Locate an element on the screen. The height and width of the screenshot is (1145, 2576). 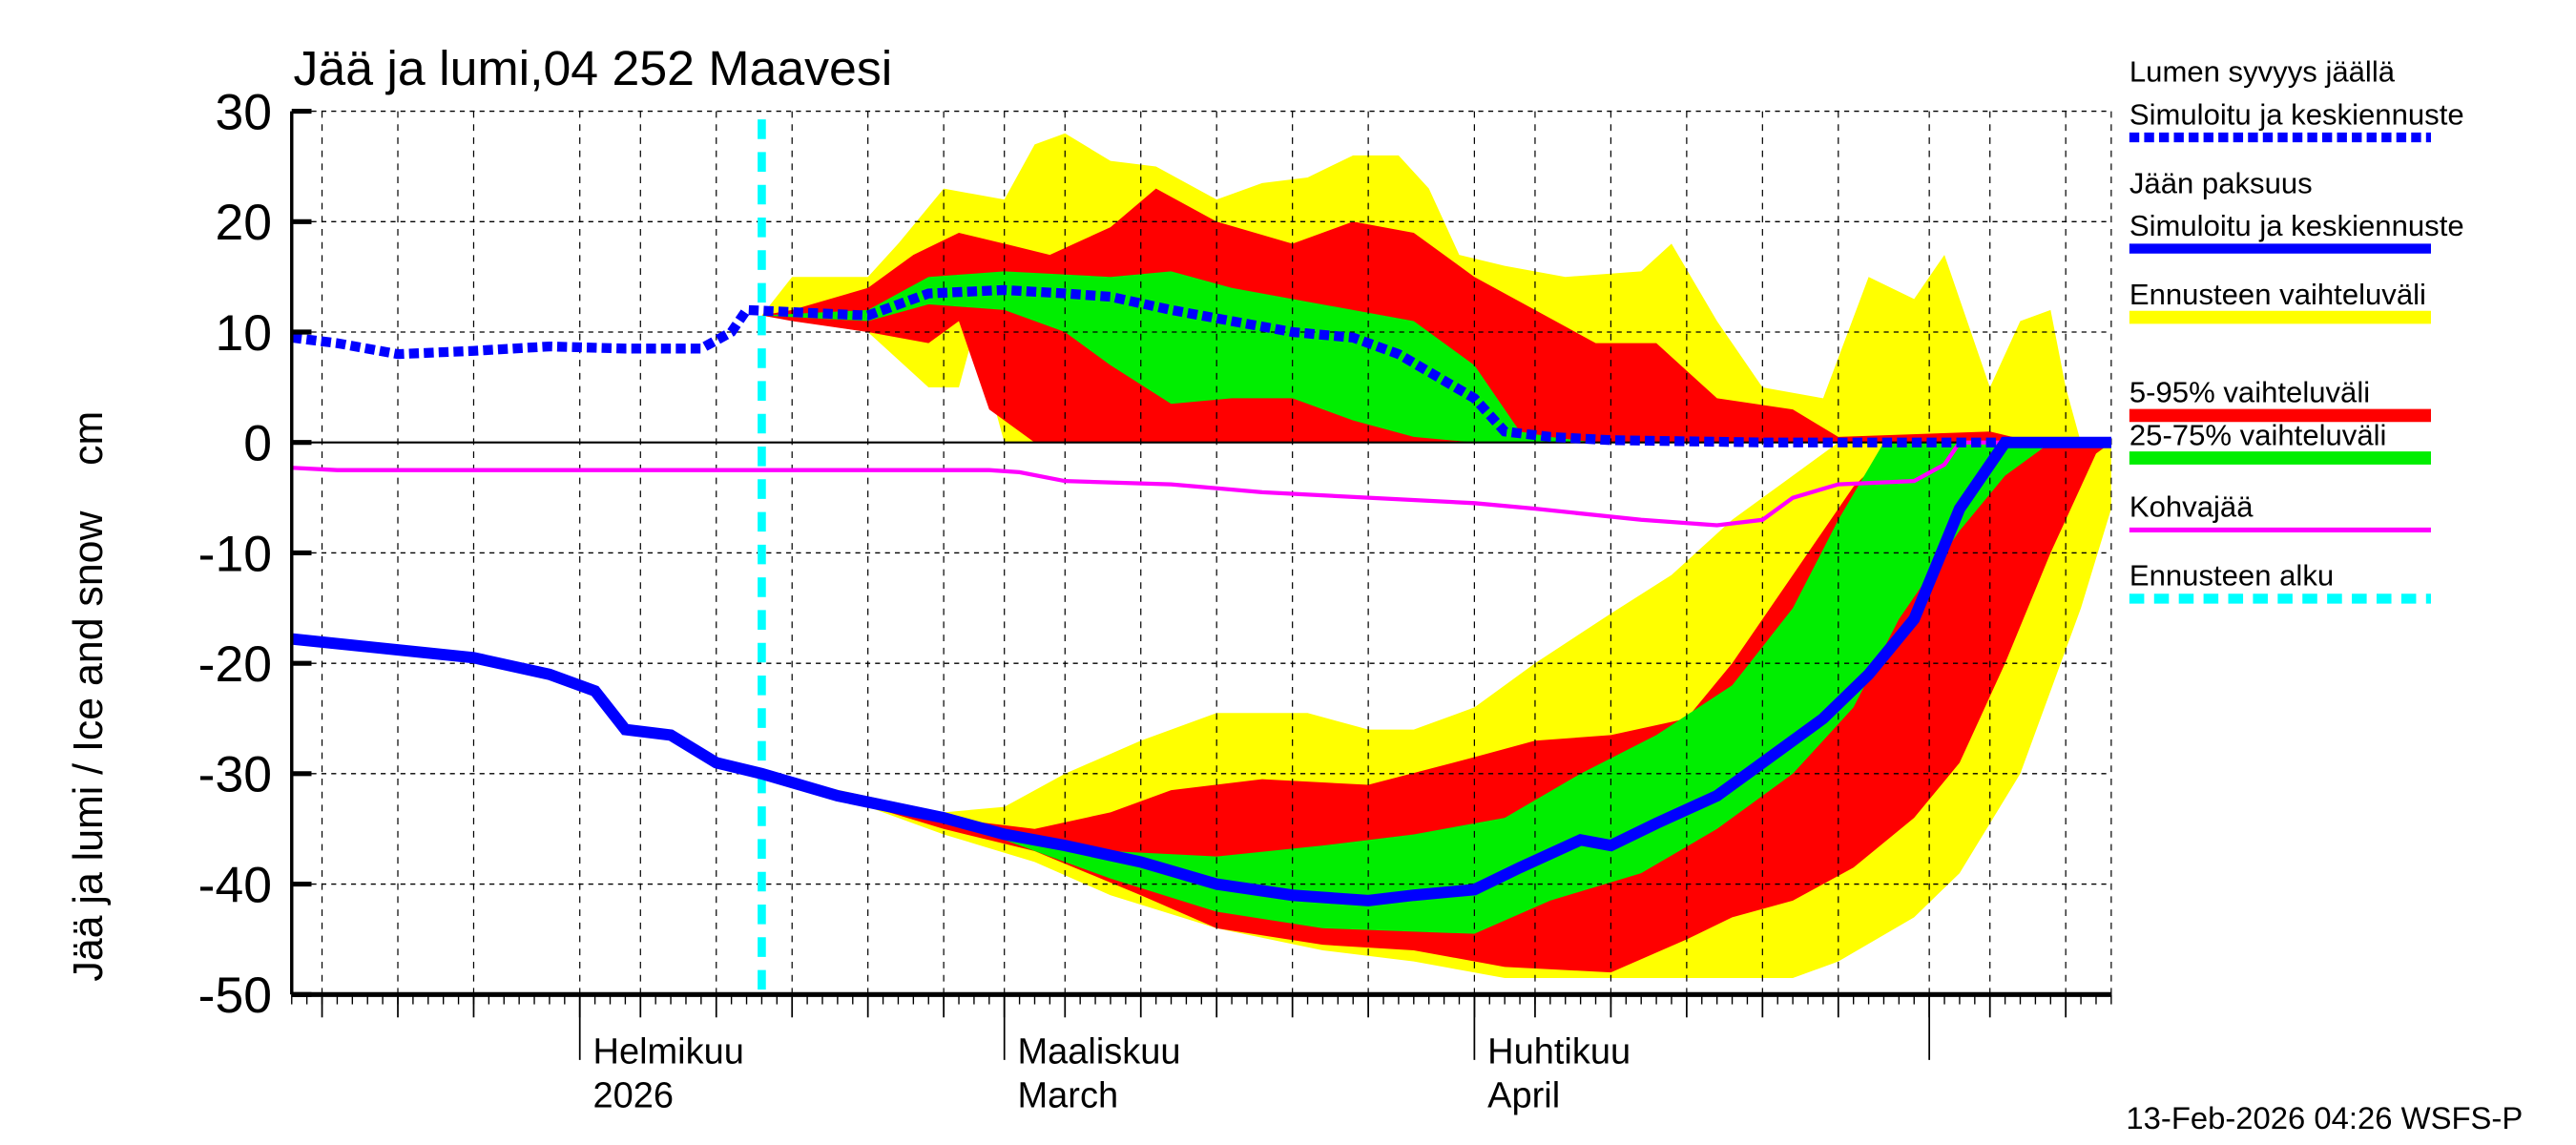
kohvajaa-line is located at coordinates (1201, 484).